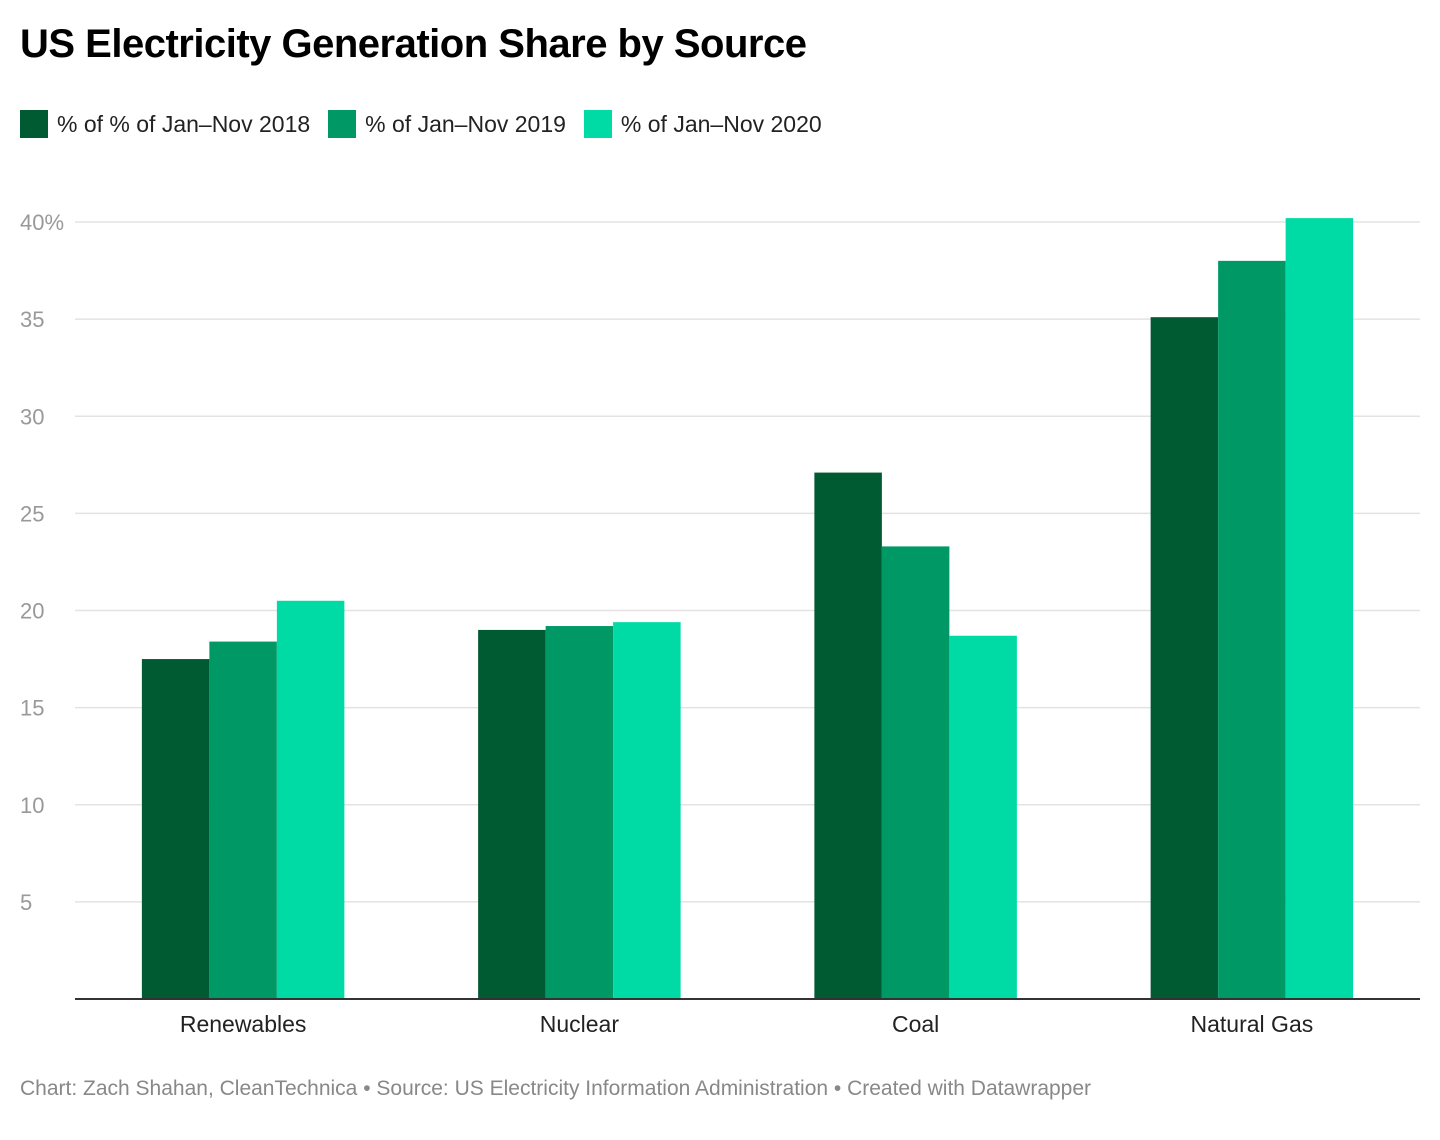 Image resolution: width=1440 pixels, height=1140 pixels. I want to click on y-tick-label: 20, so click(32, 611).